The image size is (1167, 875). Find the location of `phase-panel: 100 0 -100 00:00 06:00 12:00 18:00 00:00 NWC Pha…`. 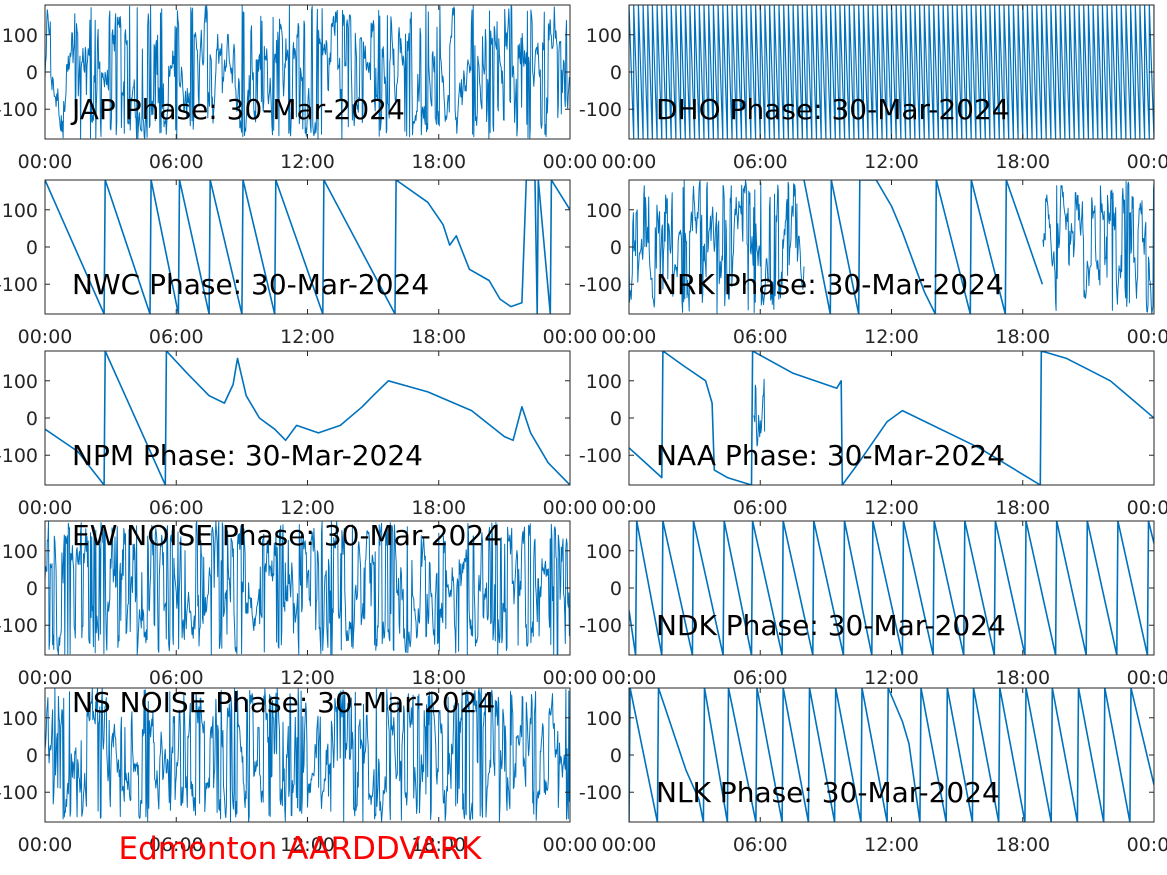

phase-panel: 100 0 -100 00:00 06:00 12:00 18:00 00:00 NWC Pha… is located at coordinates (299, 263).